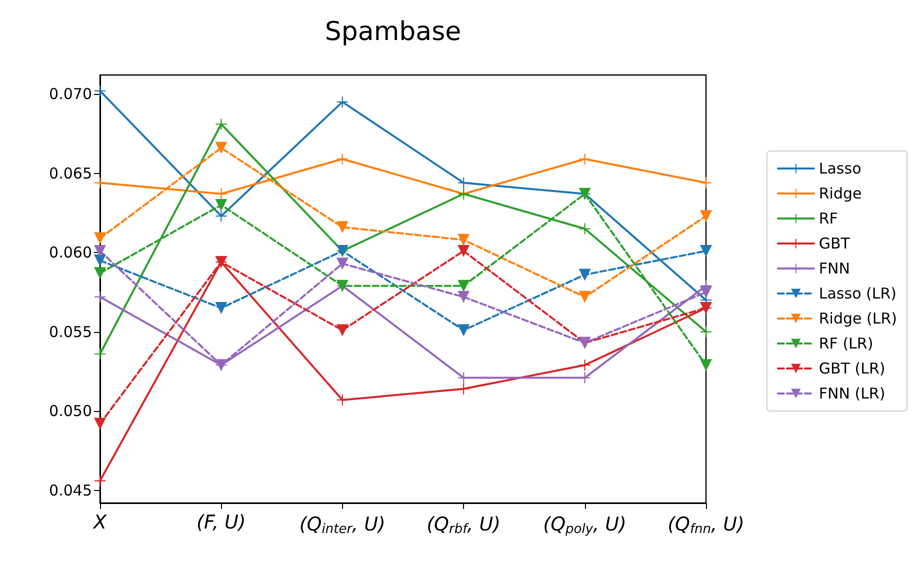 The width and height of the screenshot is (915, 562). What do you see at coordinates (70, 490) in the screenshot?
I see `y-tick-label: 0.045` at bounding box center [70, 490].